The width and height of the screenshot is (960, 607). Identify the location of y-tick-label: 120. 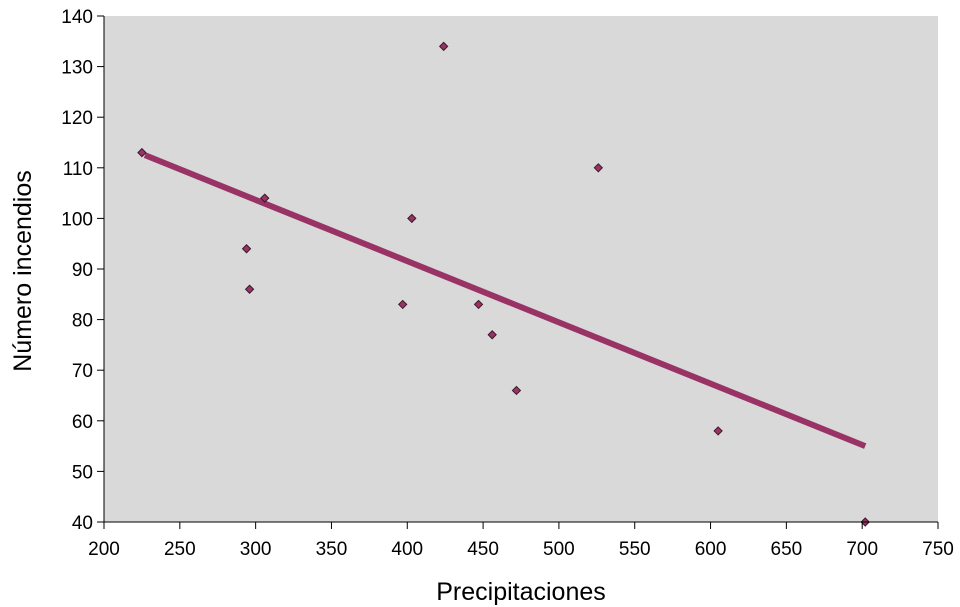
(77, 118).